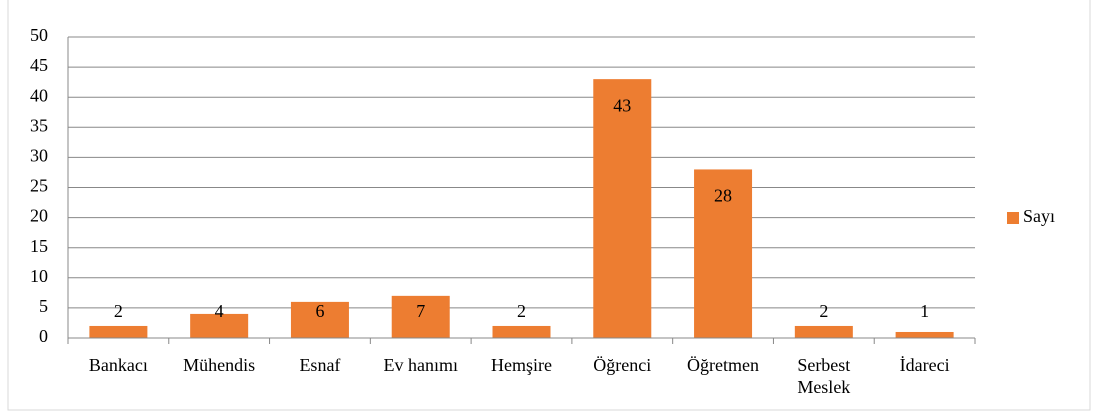 This screenshot has width=1097, height=419. What do you see at coordinates (39, 216) in the screenshot?
I see `y-tick-label: 20` at bounding box center [39, 216].